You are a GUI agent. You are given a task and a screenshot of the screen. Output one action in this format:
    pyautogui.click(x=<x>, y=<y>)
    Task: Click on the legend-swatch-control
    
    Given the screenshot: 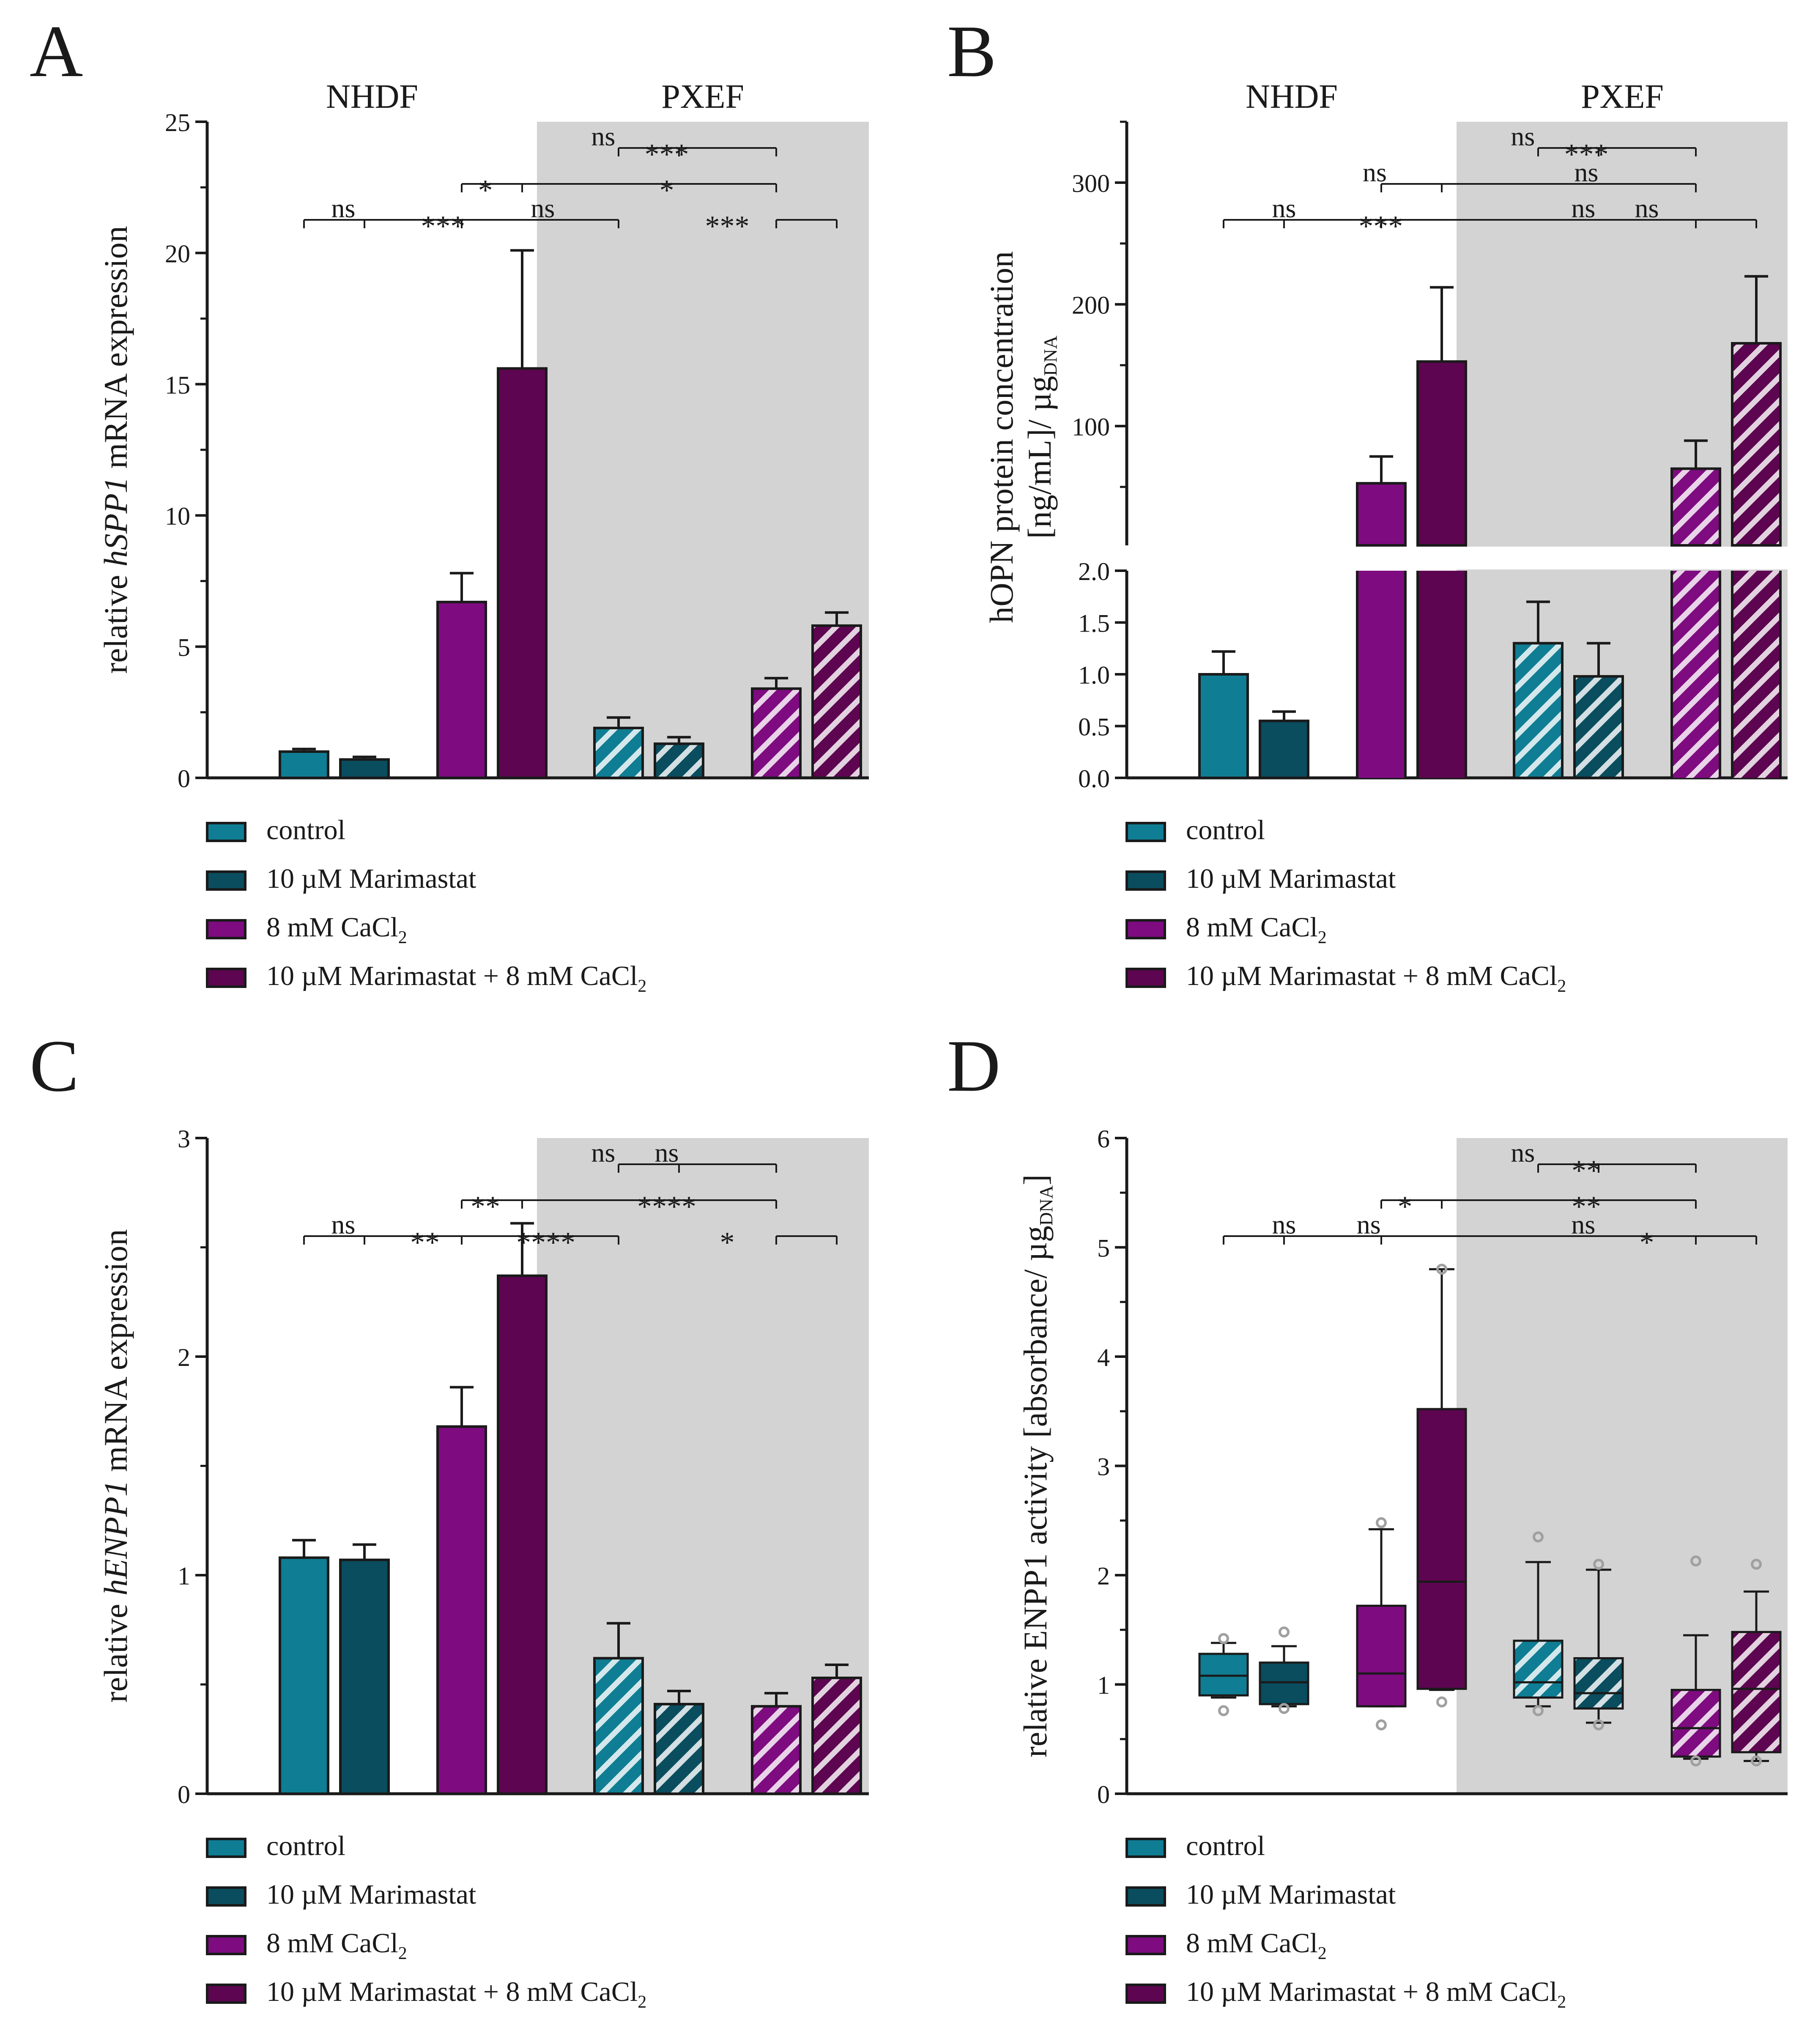 What is the action you would take?
    pyautogui.click(x=226, y=1848)
    